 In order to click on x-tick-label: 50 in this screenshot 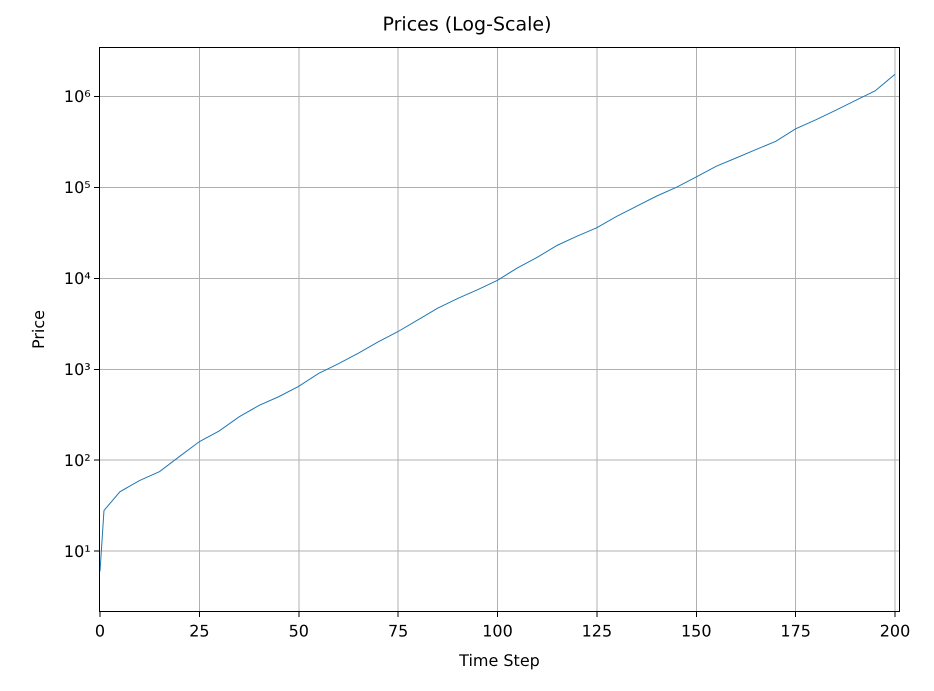, I will do `click(298, 630)`.